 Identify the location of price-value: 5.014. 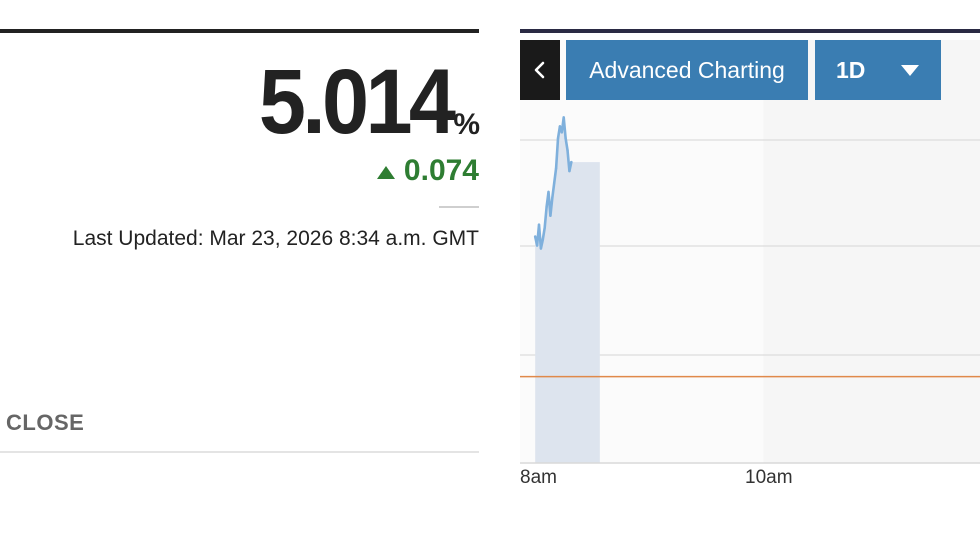
(357, 102).